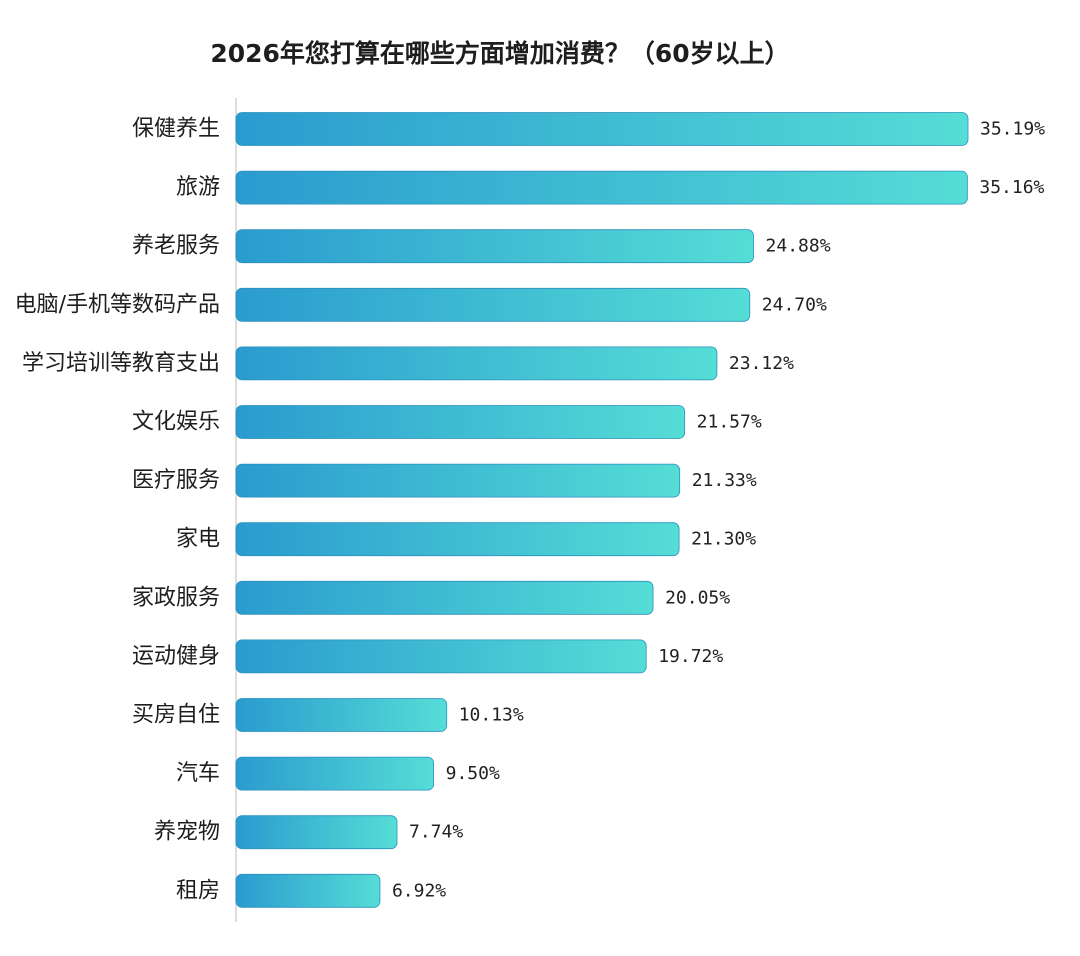 Image resolution: width=1080 pixels, height=956 pixels. What do you see at coordinates (724, 480) in the screenshot?
I see `value-label: 21.33%` at bounding box center [724, 480].